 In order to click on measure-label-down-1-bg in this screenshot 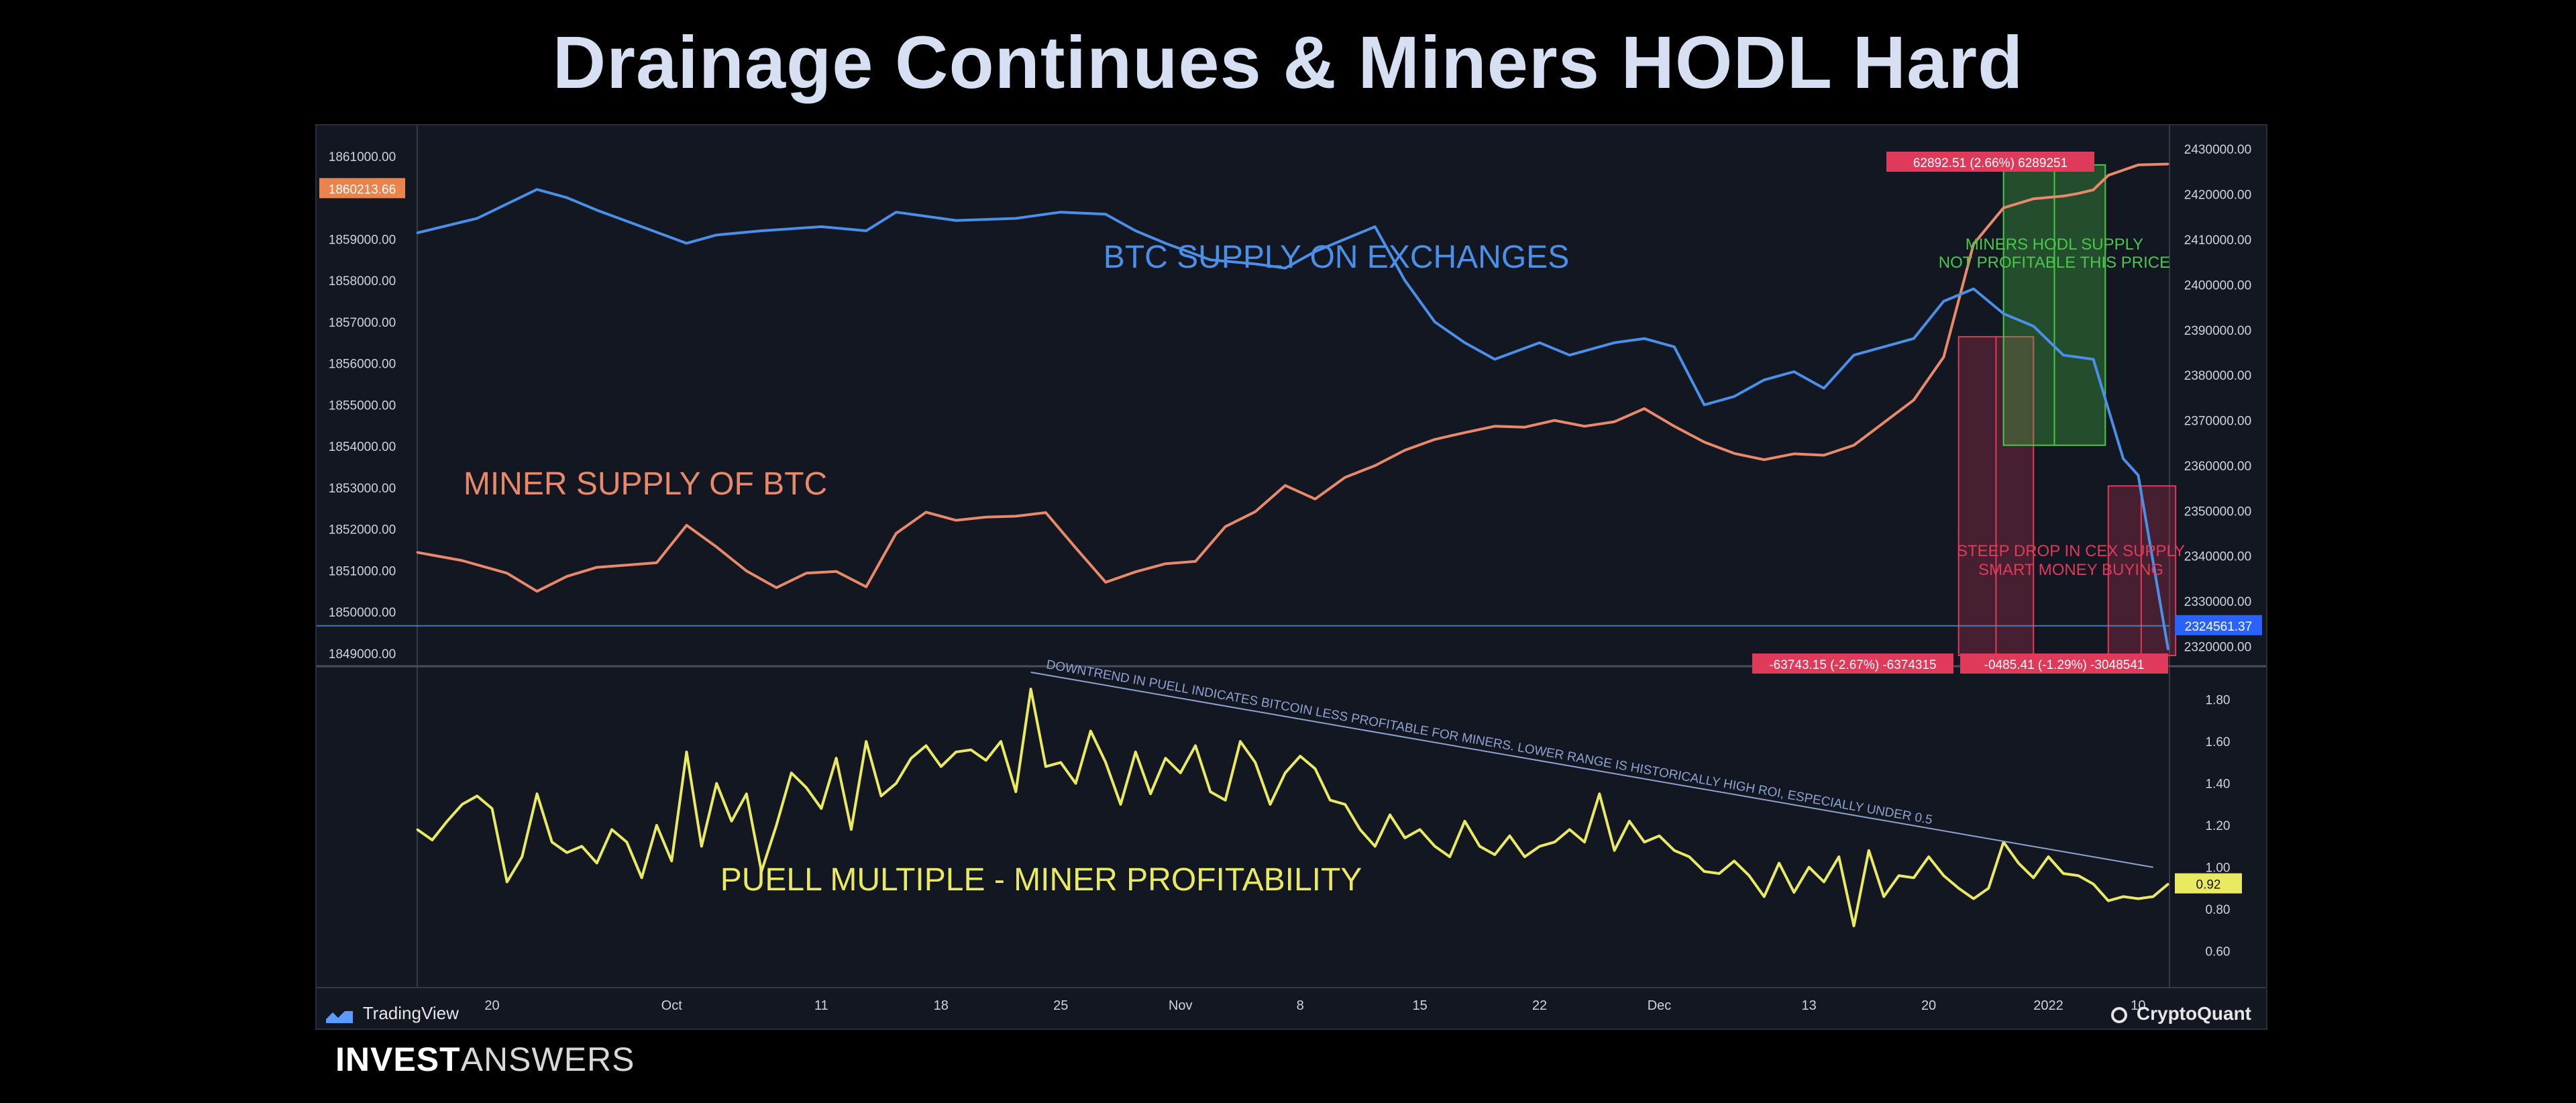, I will do `click(1852, 664)`.